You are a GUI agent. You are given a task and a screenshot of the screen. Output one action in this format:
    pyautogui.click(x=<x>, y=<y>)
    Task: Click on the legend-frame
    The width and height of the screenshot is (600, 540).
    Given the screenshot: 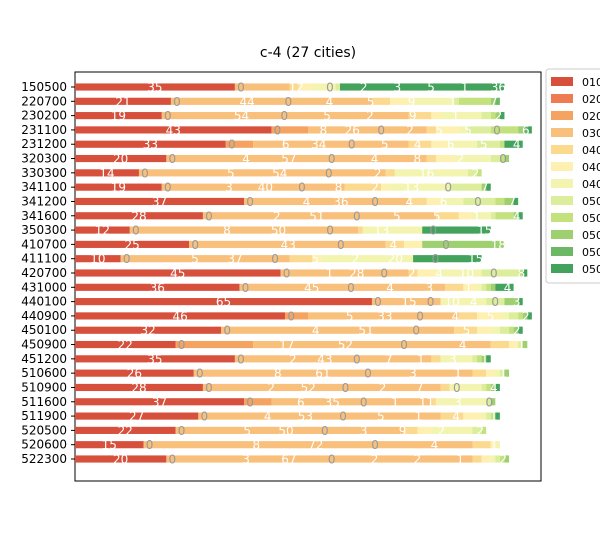 What is the action you would take?
    pyautogui.click(x=572, y=176)
    